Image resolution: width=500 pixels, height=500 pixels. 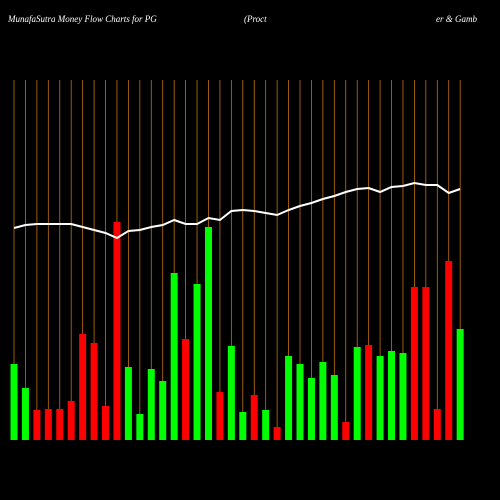 What do you see at coordinates (237, 210) in the screenshot?
I see `line` at bounding box center [237, 210].